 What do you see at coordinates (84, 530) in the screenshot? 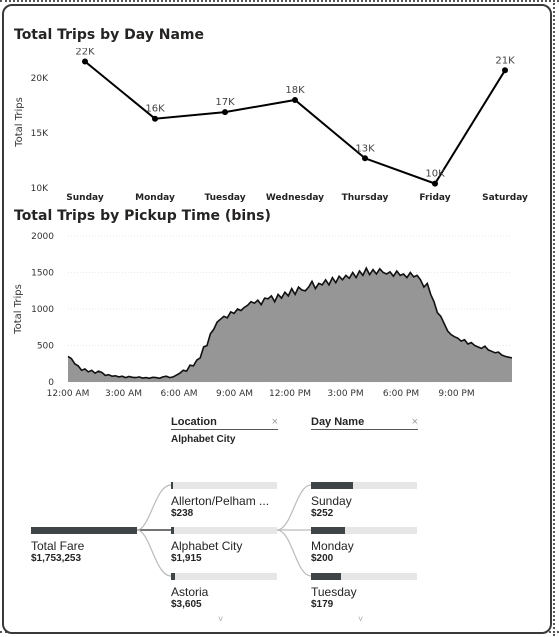
I see `decomp-root-bar` at bounding box center [84, 530].